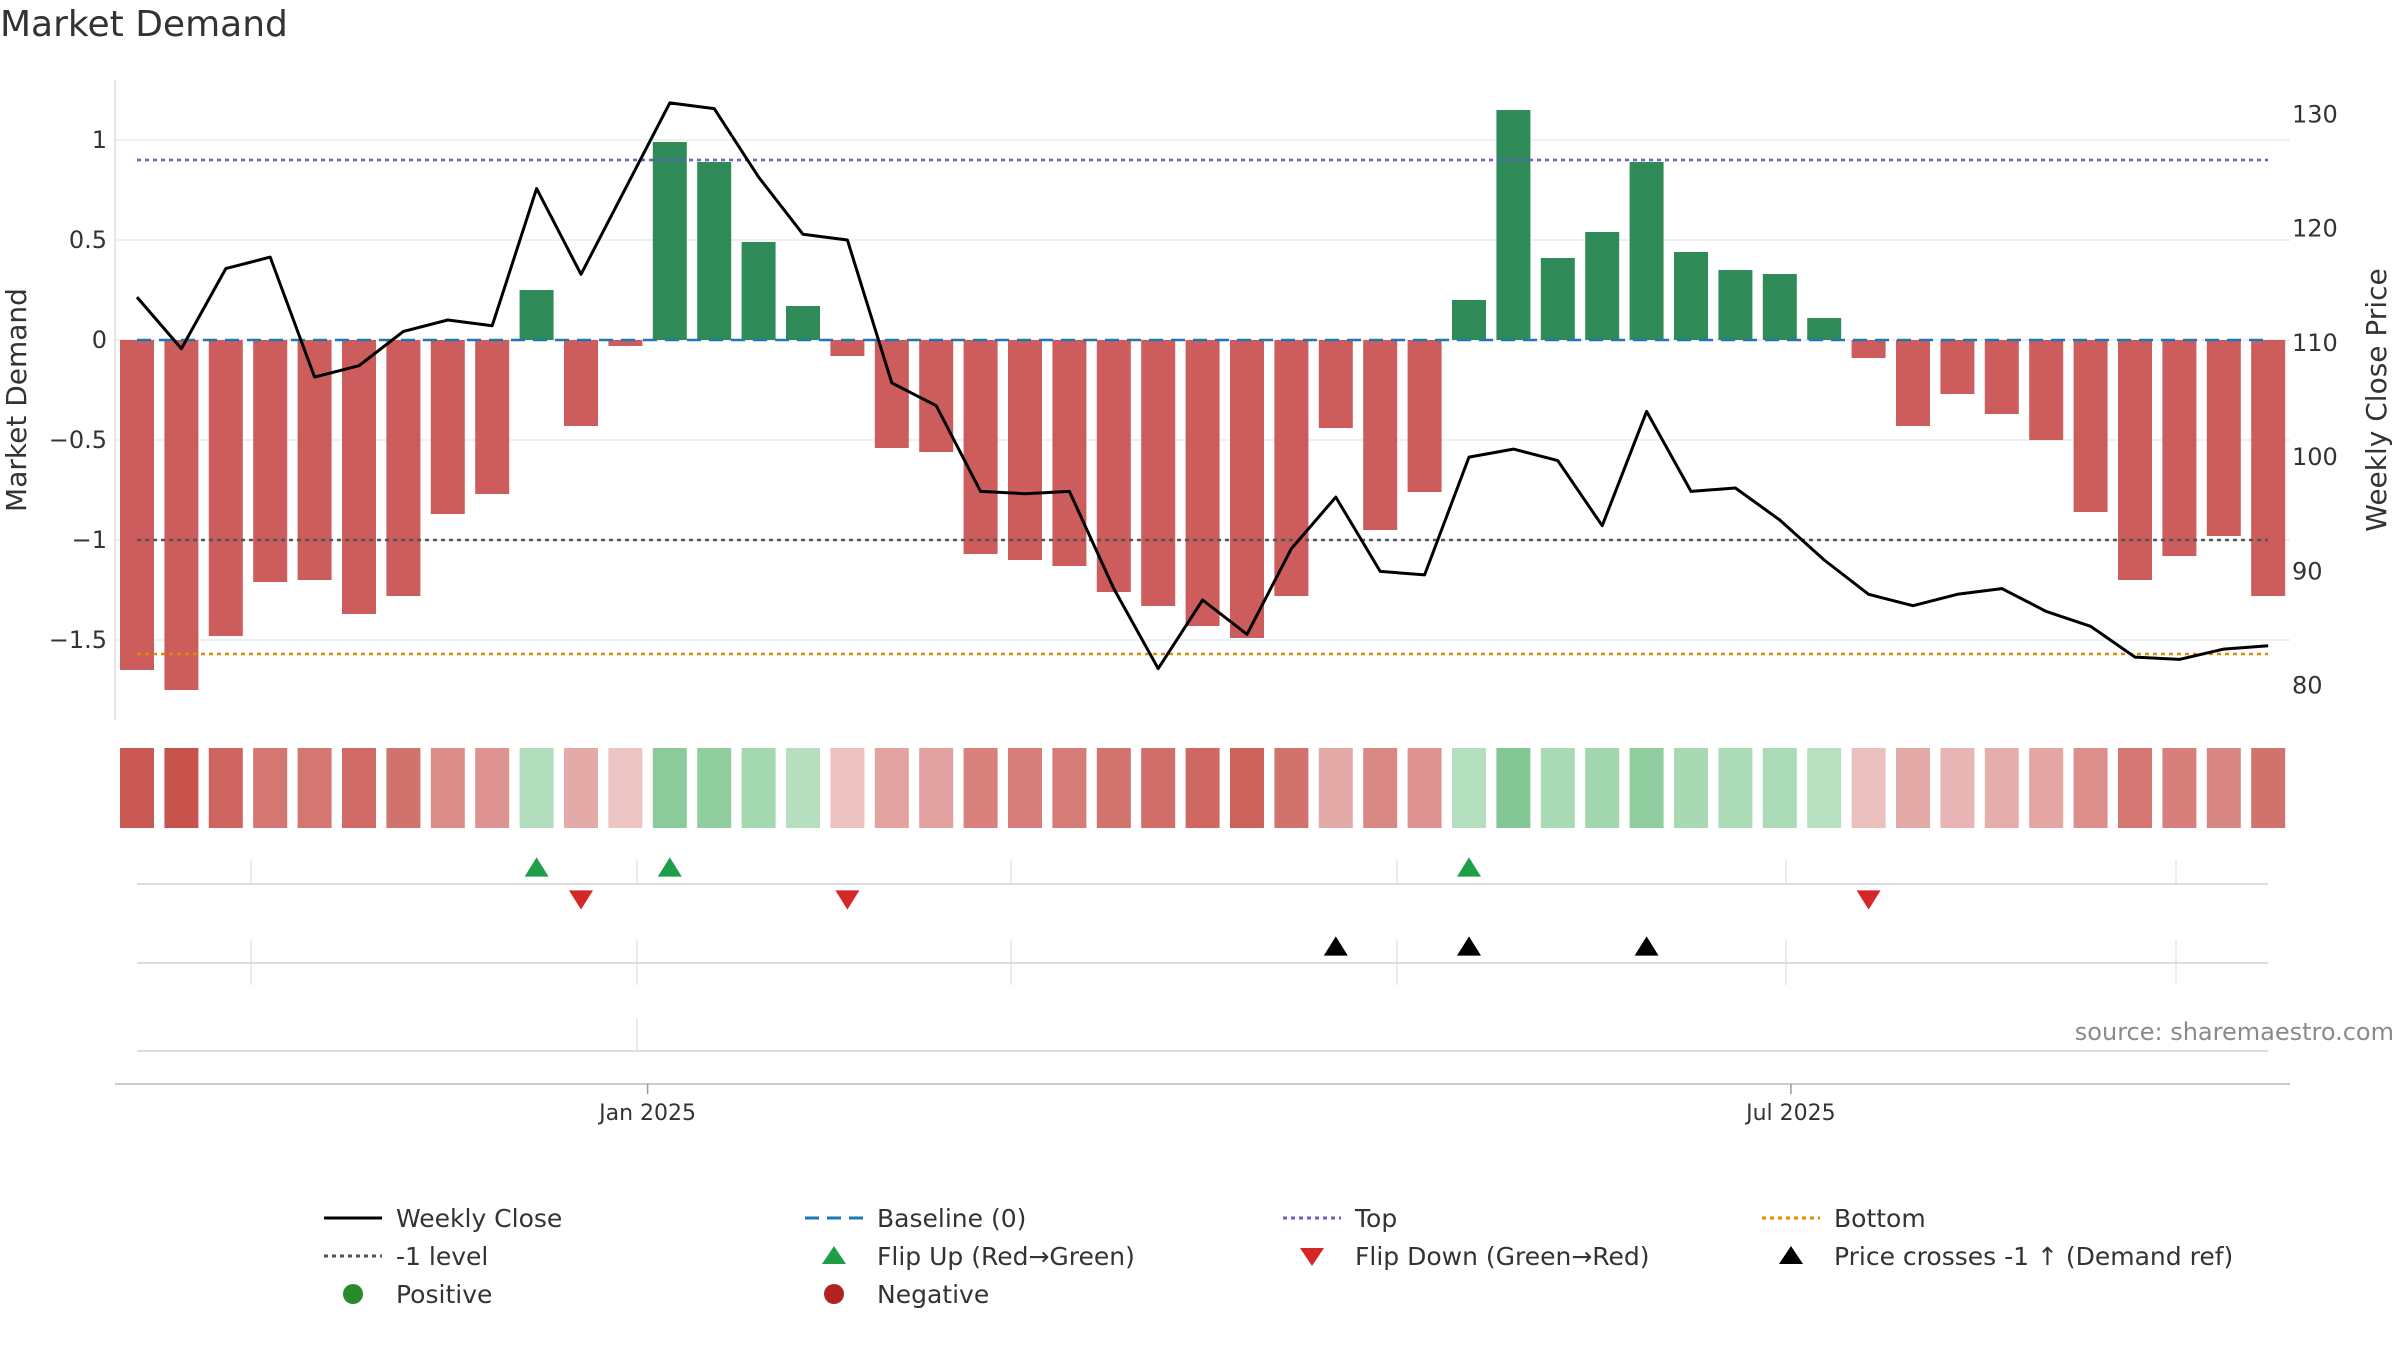  I want to click on legend-label: Baseline (0), so click(952, 1218).